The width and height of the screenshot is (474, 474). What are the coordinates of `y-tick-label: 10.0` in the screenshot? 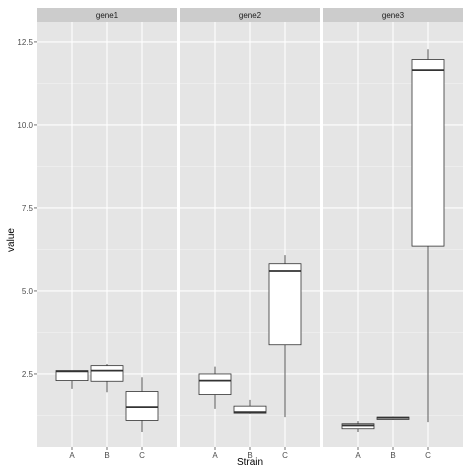 It's located at (25, 125).